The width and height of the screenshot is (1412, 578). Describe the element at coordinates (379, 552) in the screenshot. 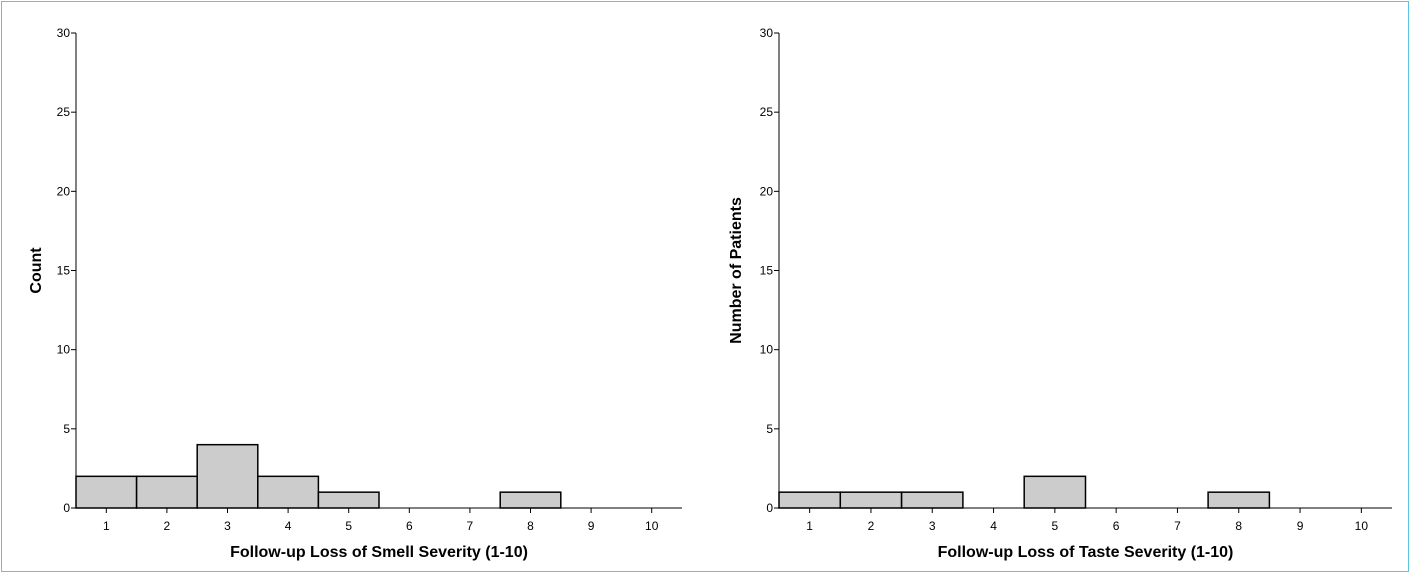

I see `x-axis-title: Follow-up Loss of Smell Severity (1-10)` at that location.